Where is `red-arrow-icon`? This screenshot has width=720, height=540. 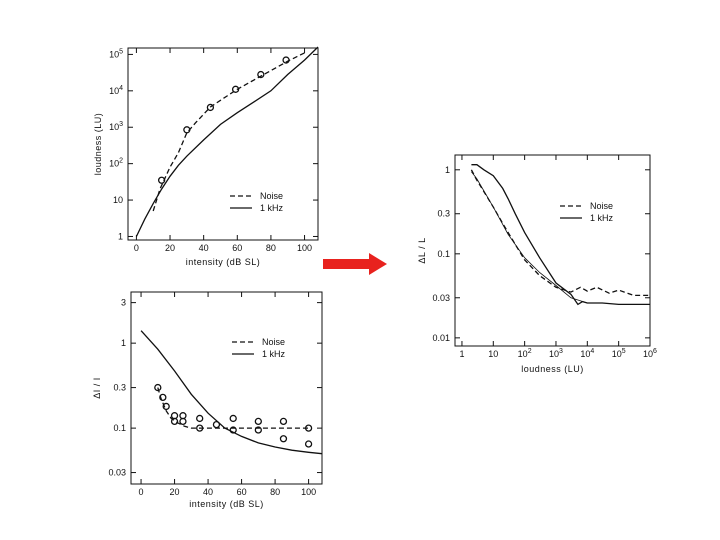
red-arrow-icon is located at coordinates (355, 264).